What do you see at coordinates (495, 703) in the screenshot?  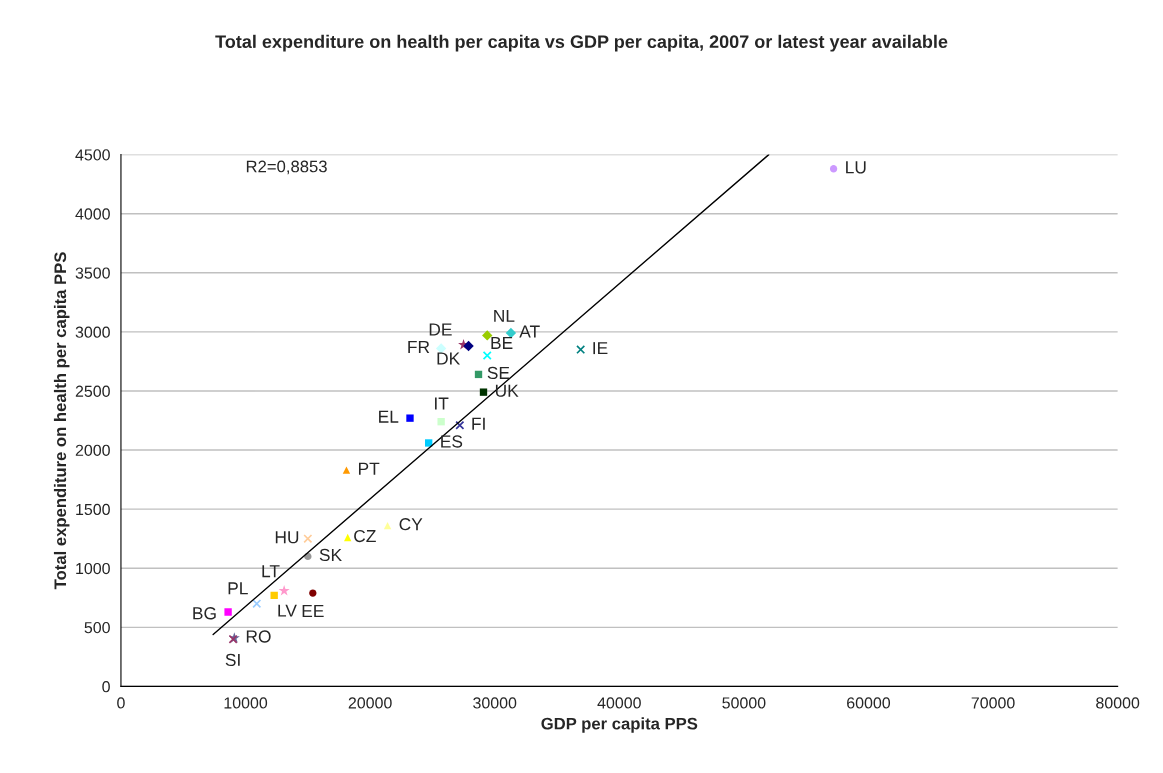 I see `x-tick-label: 30000` at bounding box center [495, 703].